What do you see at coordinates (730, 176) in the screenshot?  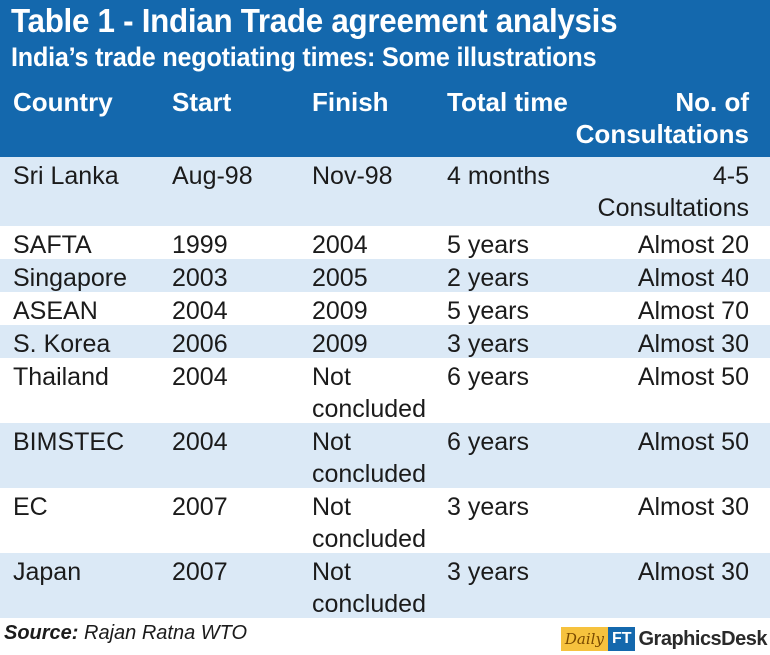 I see `cell-consultations-line: 4-5` at bounding box center [730, 176].